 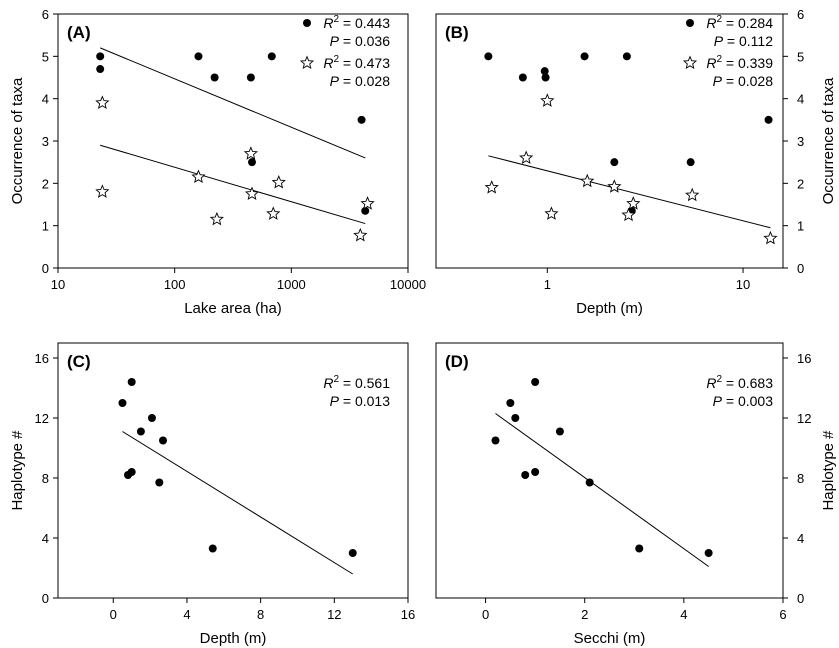 I want to click on r-squared-text: R2 = 0.473, so click(x=356, y=62).